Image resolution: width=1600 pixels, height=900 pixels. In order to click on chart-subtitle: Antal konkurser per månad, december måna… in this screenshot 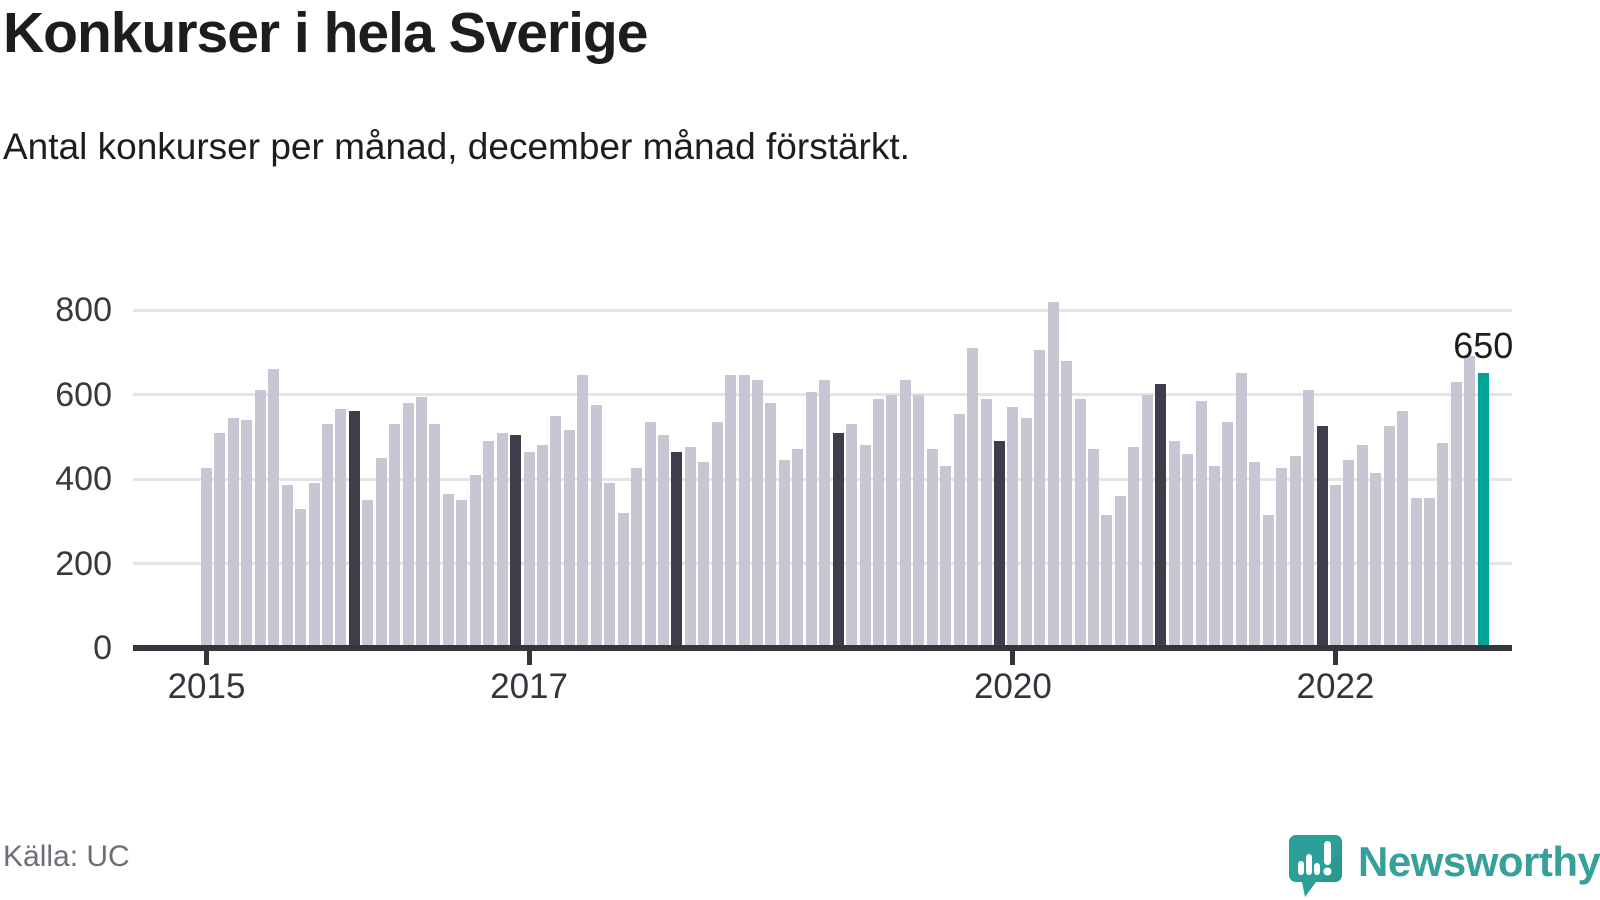, I will do `click(456, 146)`.